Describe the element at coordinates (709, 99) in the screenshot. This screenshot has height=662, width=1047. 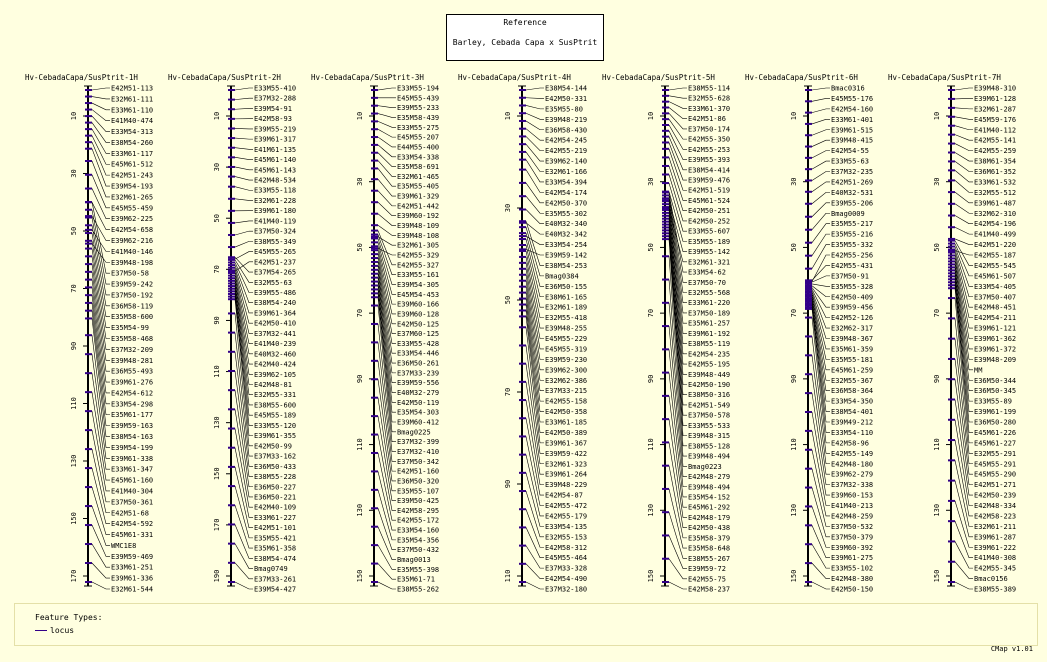
I see `locus-label: E32M55-628` at that location.